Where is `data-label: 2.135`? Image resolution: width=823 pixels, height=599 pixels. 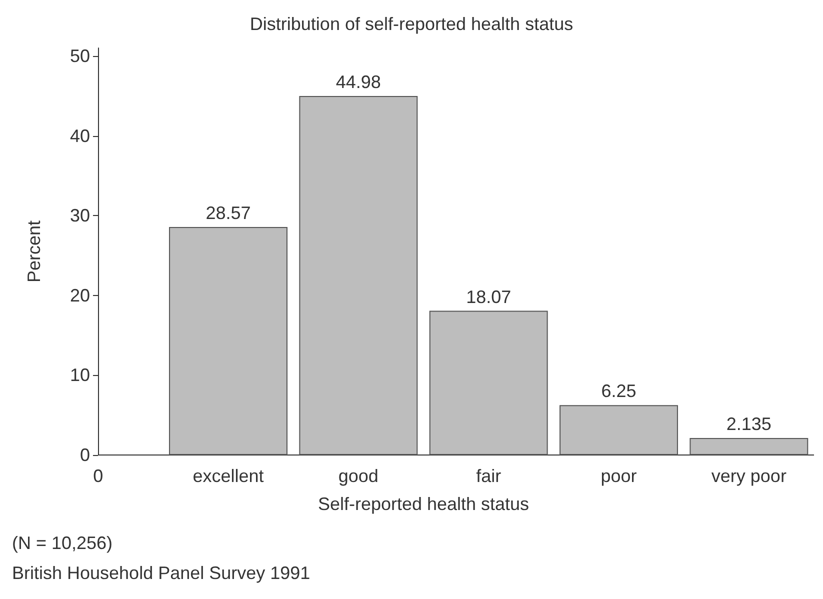 data-label: 2.135 is located at coordinates (749, 424).